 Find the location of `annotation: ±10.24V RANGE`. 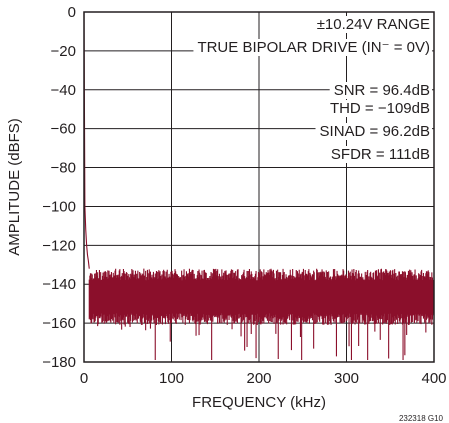

annotation: ±10.24V RANGE is located at coordinates (372, 24).